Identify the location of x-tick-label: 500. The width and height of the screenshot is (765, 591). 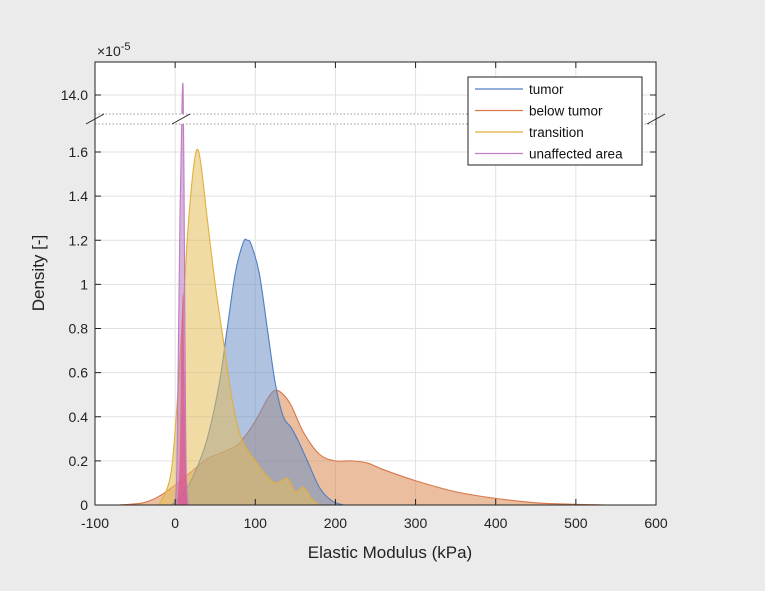
(576, 523).